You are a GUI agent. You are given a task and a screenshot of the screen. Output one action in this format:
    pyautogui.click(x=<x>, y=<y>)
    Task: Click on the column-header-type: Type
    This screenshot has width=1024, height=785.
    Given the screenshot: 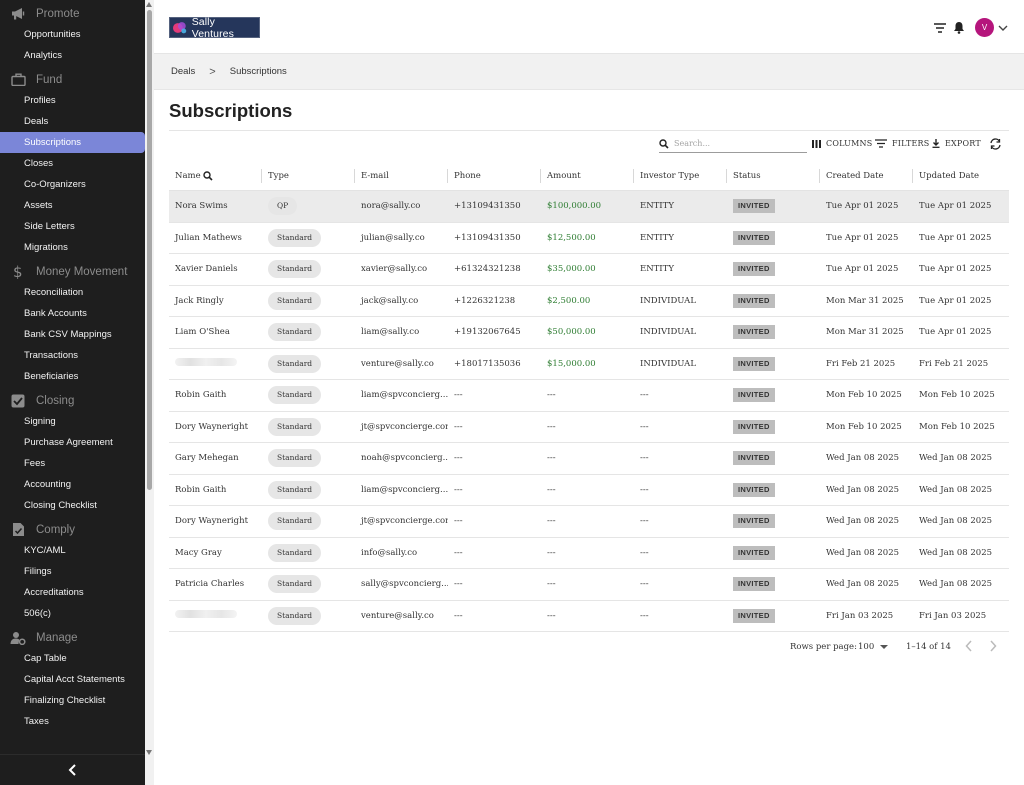 What is the action you would take?
    pyautogui.click(x=308, y=176)
    